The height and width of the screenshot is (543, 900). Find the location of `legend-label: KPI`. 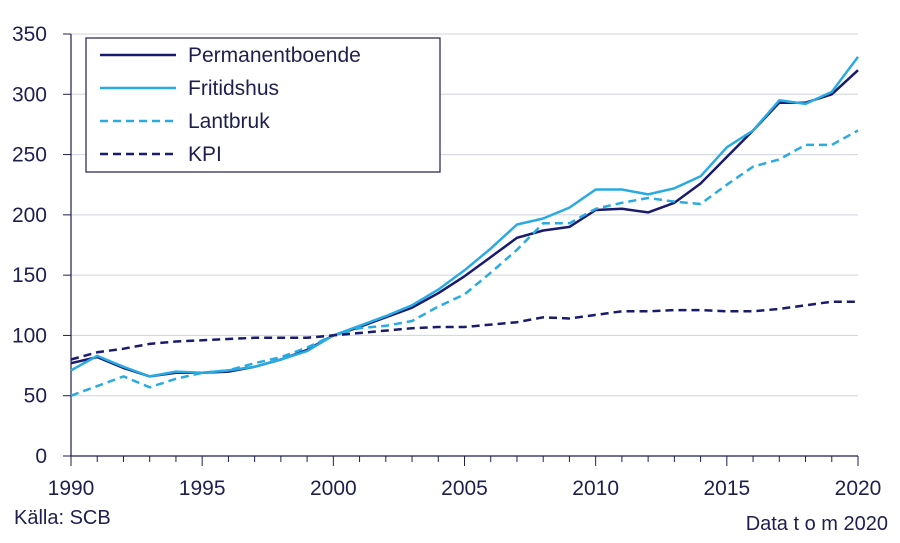

legend-label: KPI is located at coordinates (205, 154).